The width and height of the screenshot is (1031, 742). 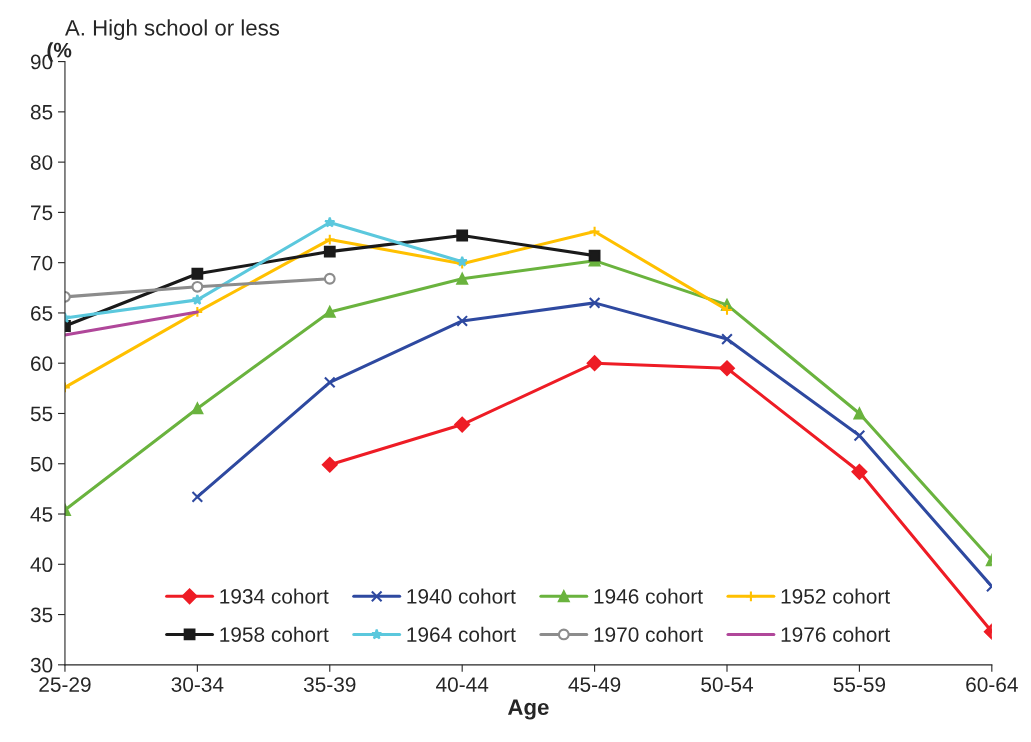 What do you see at coordinates (727, 684) in the screenshot?
I see `x-tick-label: 50-54` at bounding box center [727, 684].